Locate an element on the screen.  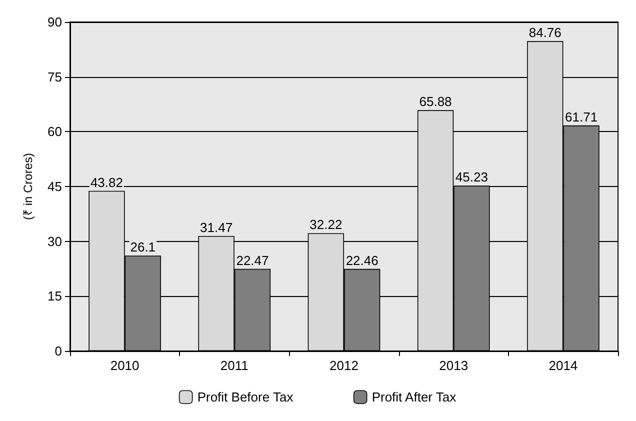
data-label: 22.47 is located at coordinates (252, 260).